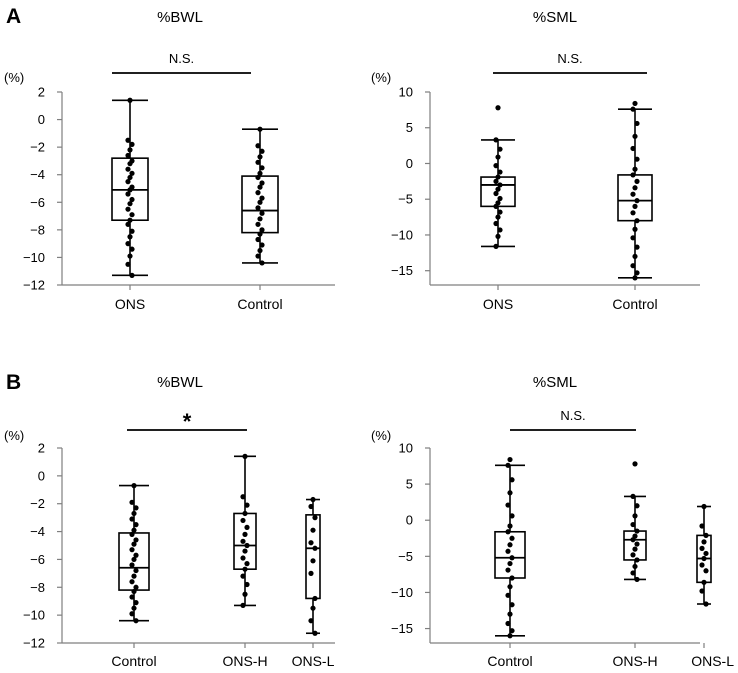 The image size is (738, 673). I want to click on chart-title: %BWL, so click(180, 17).